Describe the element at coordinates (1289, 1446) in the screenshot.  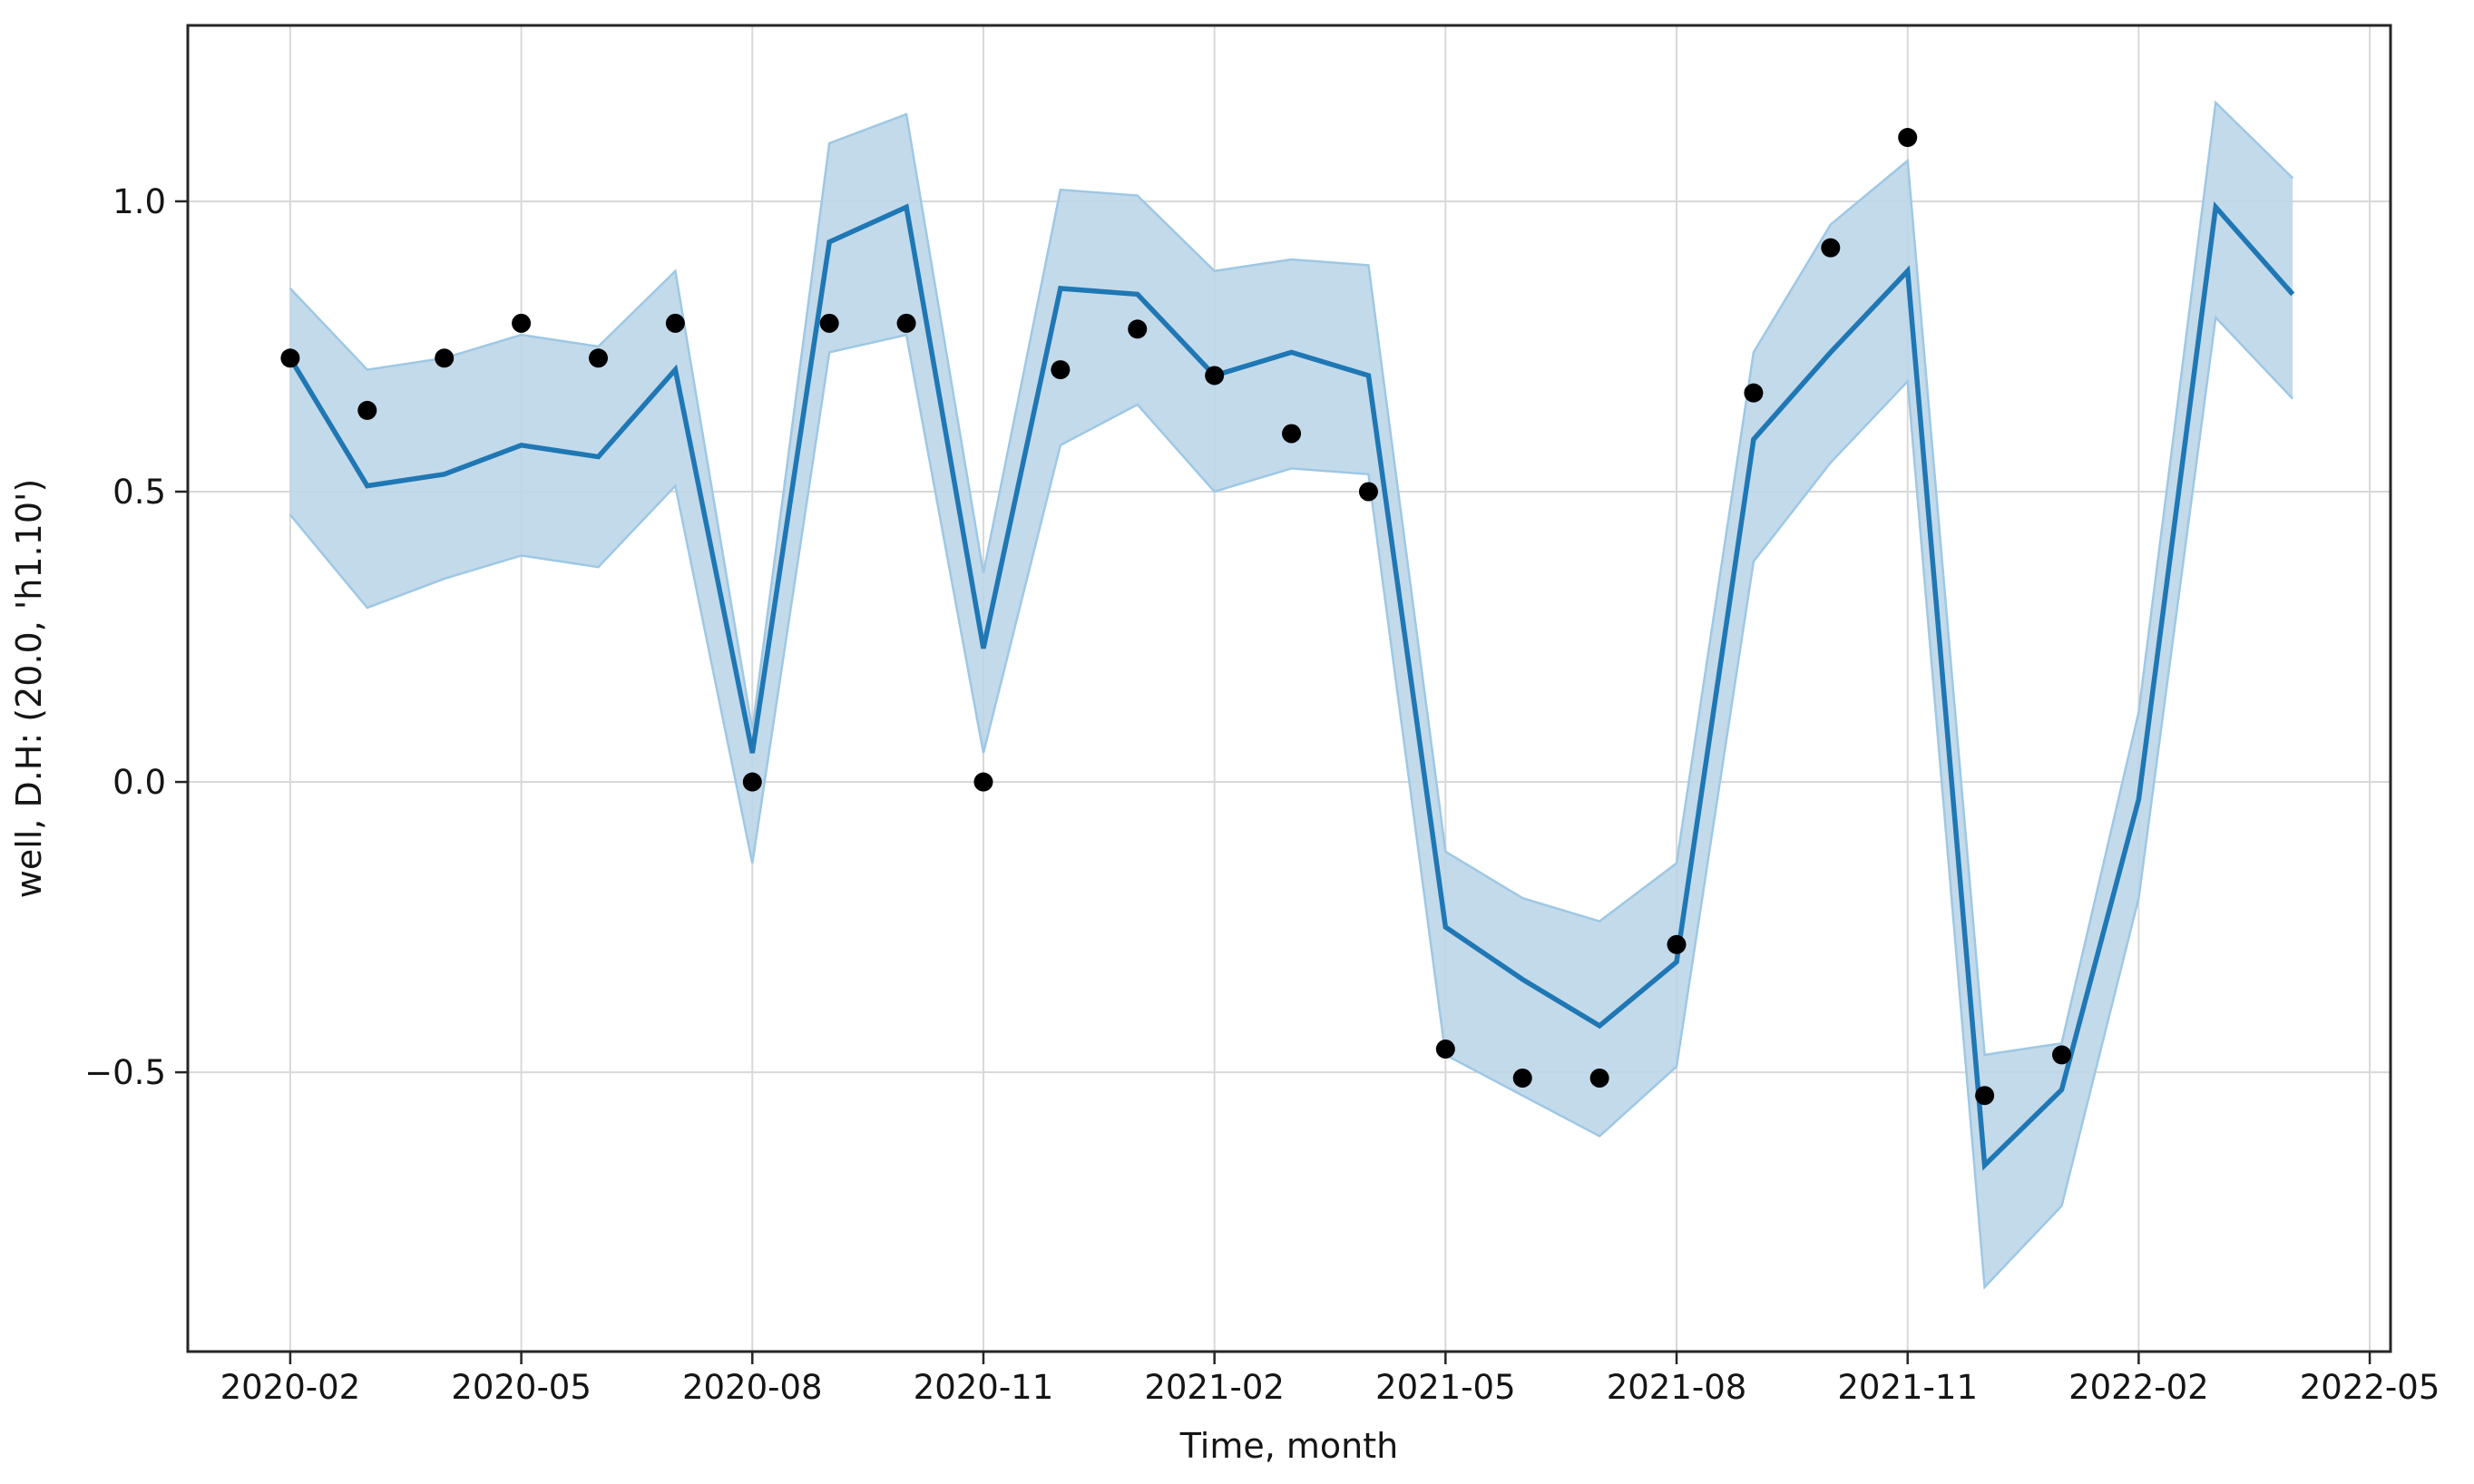
I see `x-axis-label: Time, month` at that location.